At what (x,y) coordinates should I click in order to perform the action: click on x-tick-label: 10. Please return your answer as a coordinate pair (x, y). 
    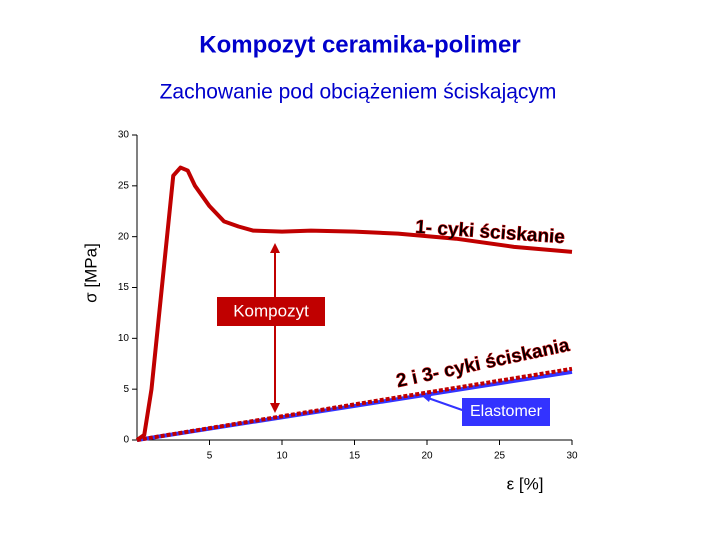
    Looking at the image, I should click on (282, 456).